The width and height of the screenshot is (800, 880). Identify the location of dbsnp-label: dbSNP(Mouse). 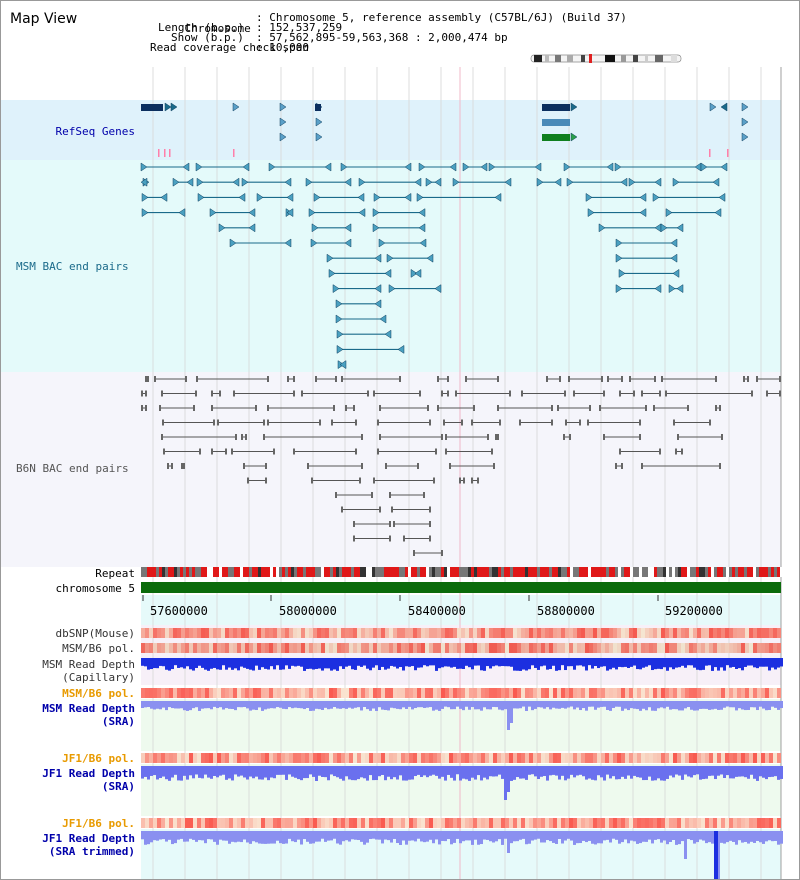
(95, 633).